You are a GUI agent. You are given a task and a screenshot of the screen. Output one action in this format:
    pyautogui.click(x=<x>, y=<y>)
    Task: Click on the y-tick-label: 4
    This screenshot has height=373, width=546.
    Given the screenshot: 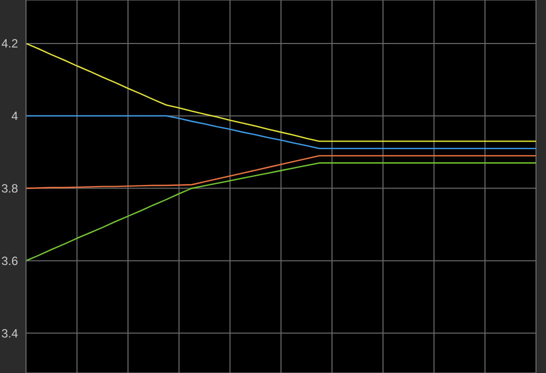 What is the action you would take?
    pyautogui.click(x=14, y=116)
    